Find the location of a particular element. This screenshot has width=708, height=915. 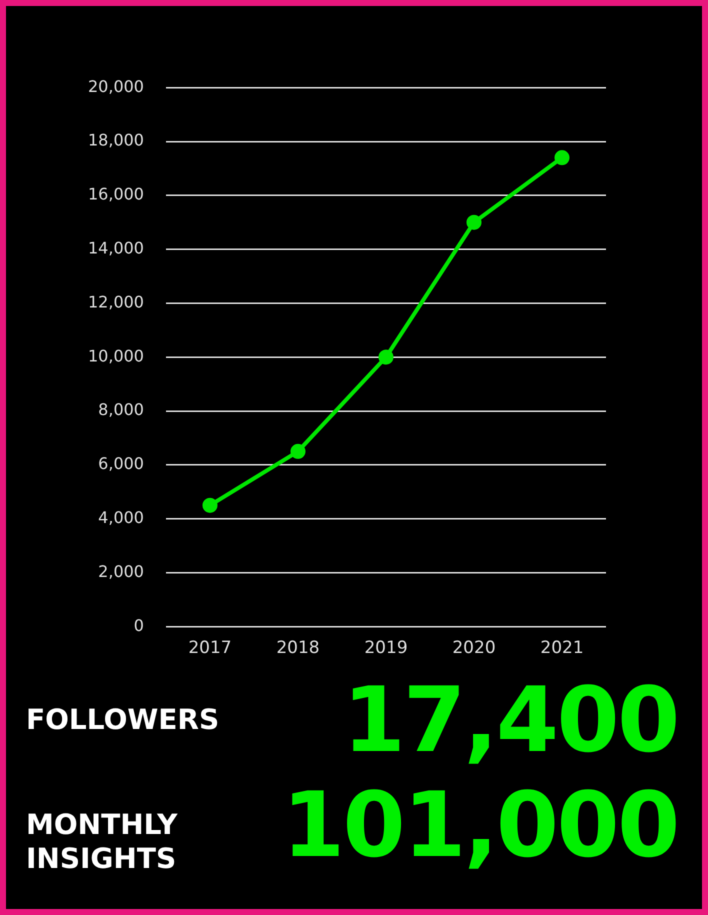

y-tick-label: 14,000 is located at coordinates (116, 248).